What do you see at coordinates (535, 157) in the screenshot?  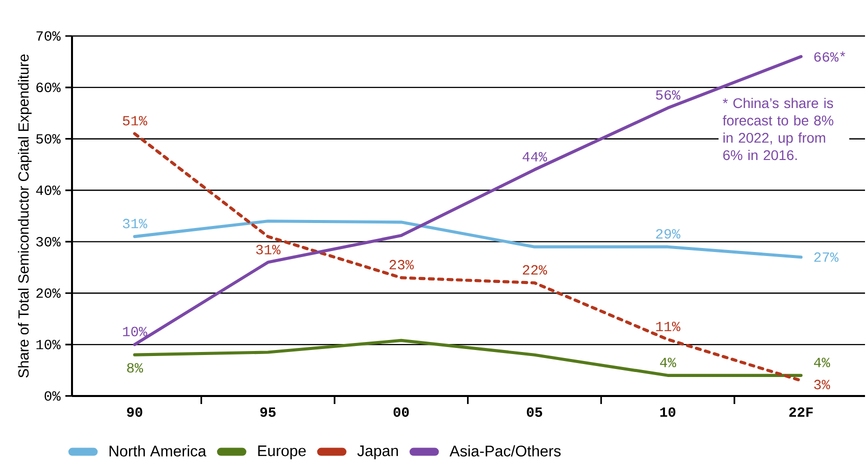 I see `data-label: 44%` at bounding box center [535, 157].